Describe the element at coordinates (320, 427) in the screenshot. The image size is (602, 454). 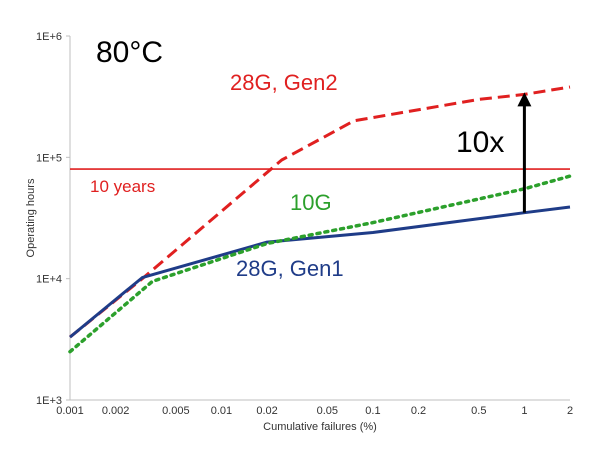
I see `x-axis-title: Cumulative failures (%)` at that location.